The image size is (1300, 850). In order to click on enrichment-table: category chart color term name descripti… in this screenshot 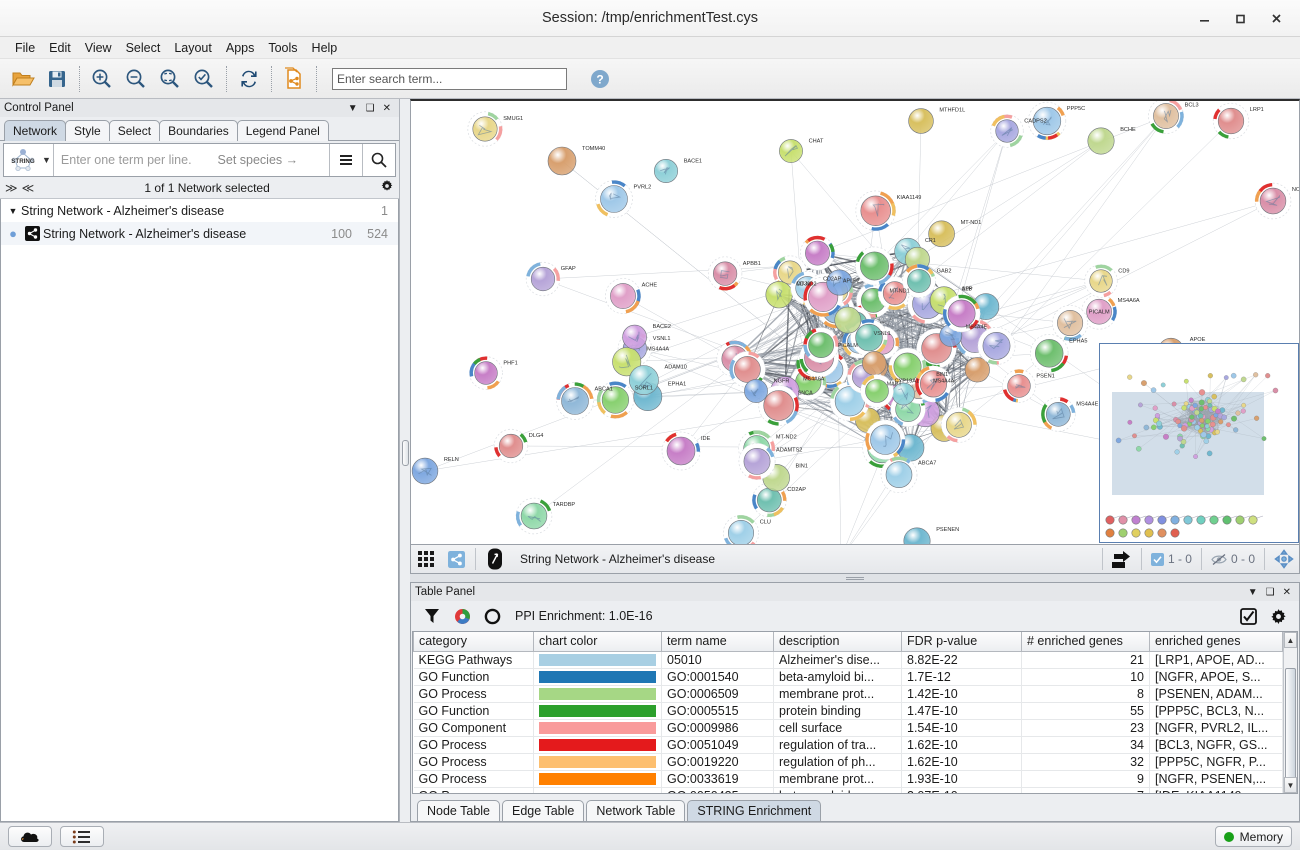, I will do `click(848, 712)`.